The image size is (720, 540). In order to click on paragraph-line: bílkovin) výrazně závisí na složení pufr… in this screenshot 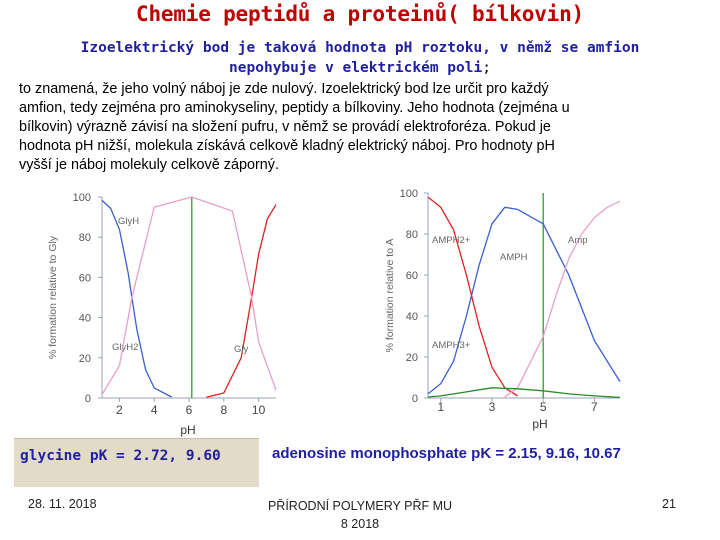, I will do `click(285, 127)`.